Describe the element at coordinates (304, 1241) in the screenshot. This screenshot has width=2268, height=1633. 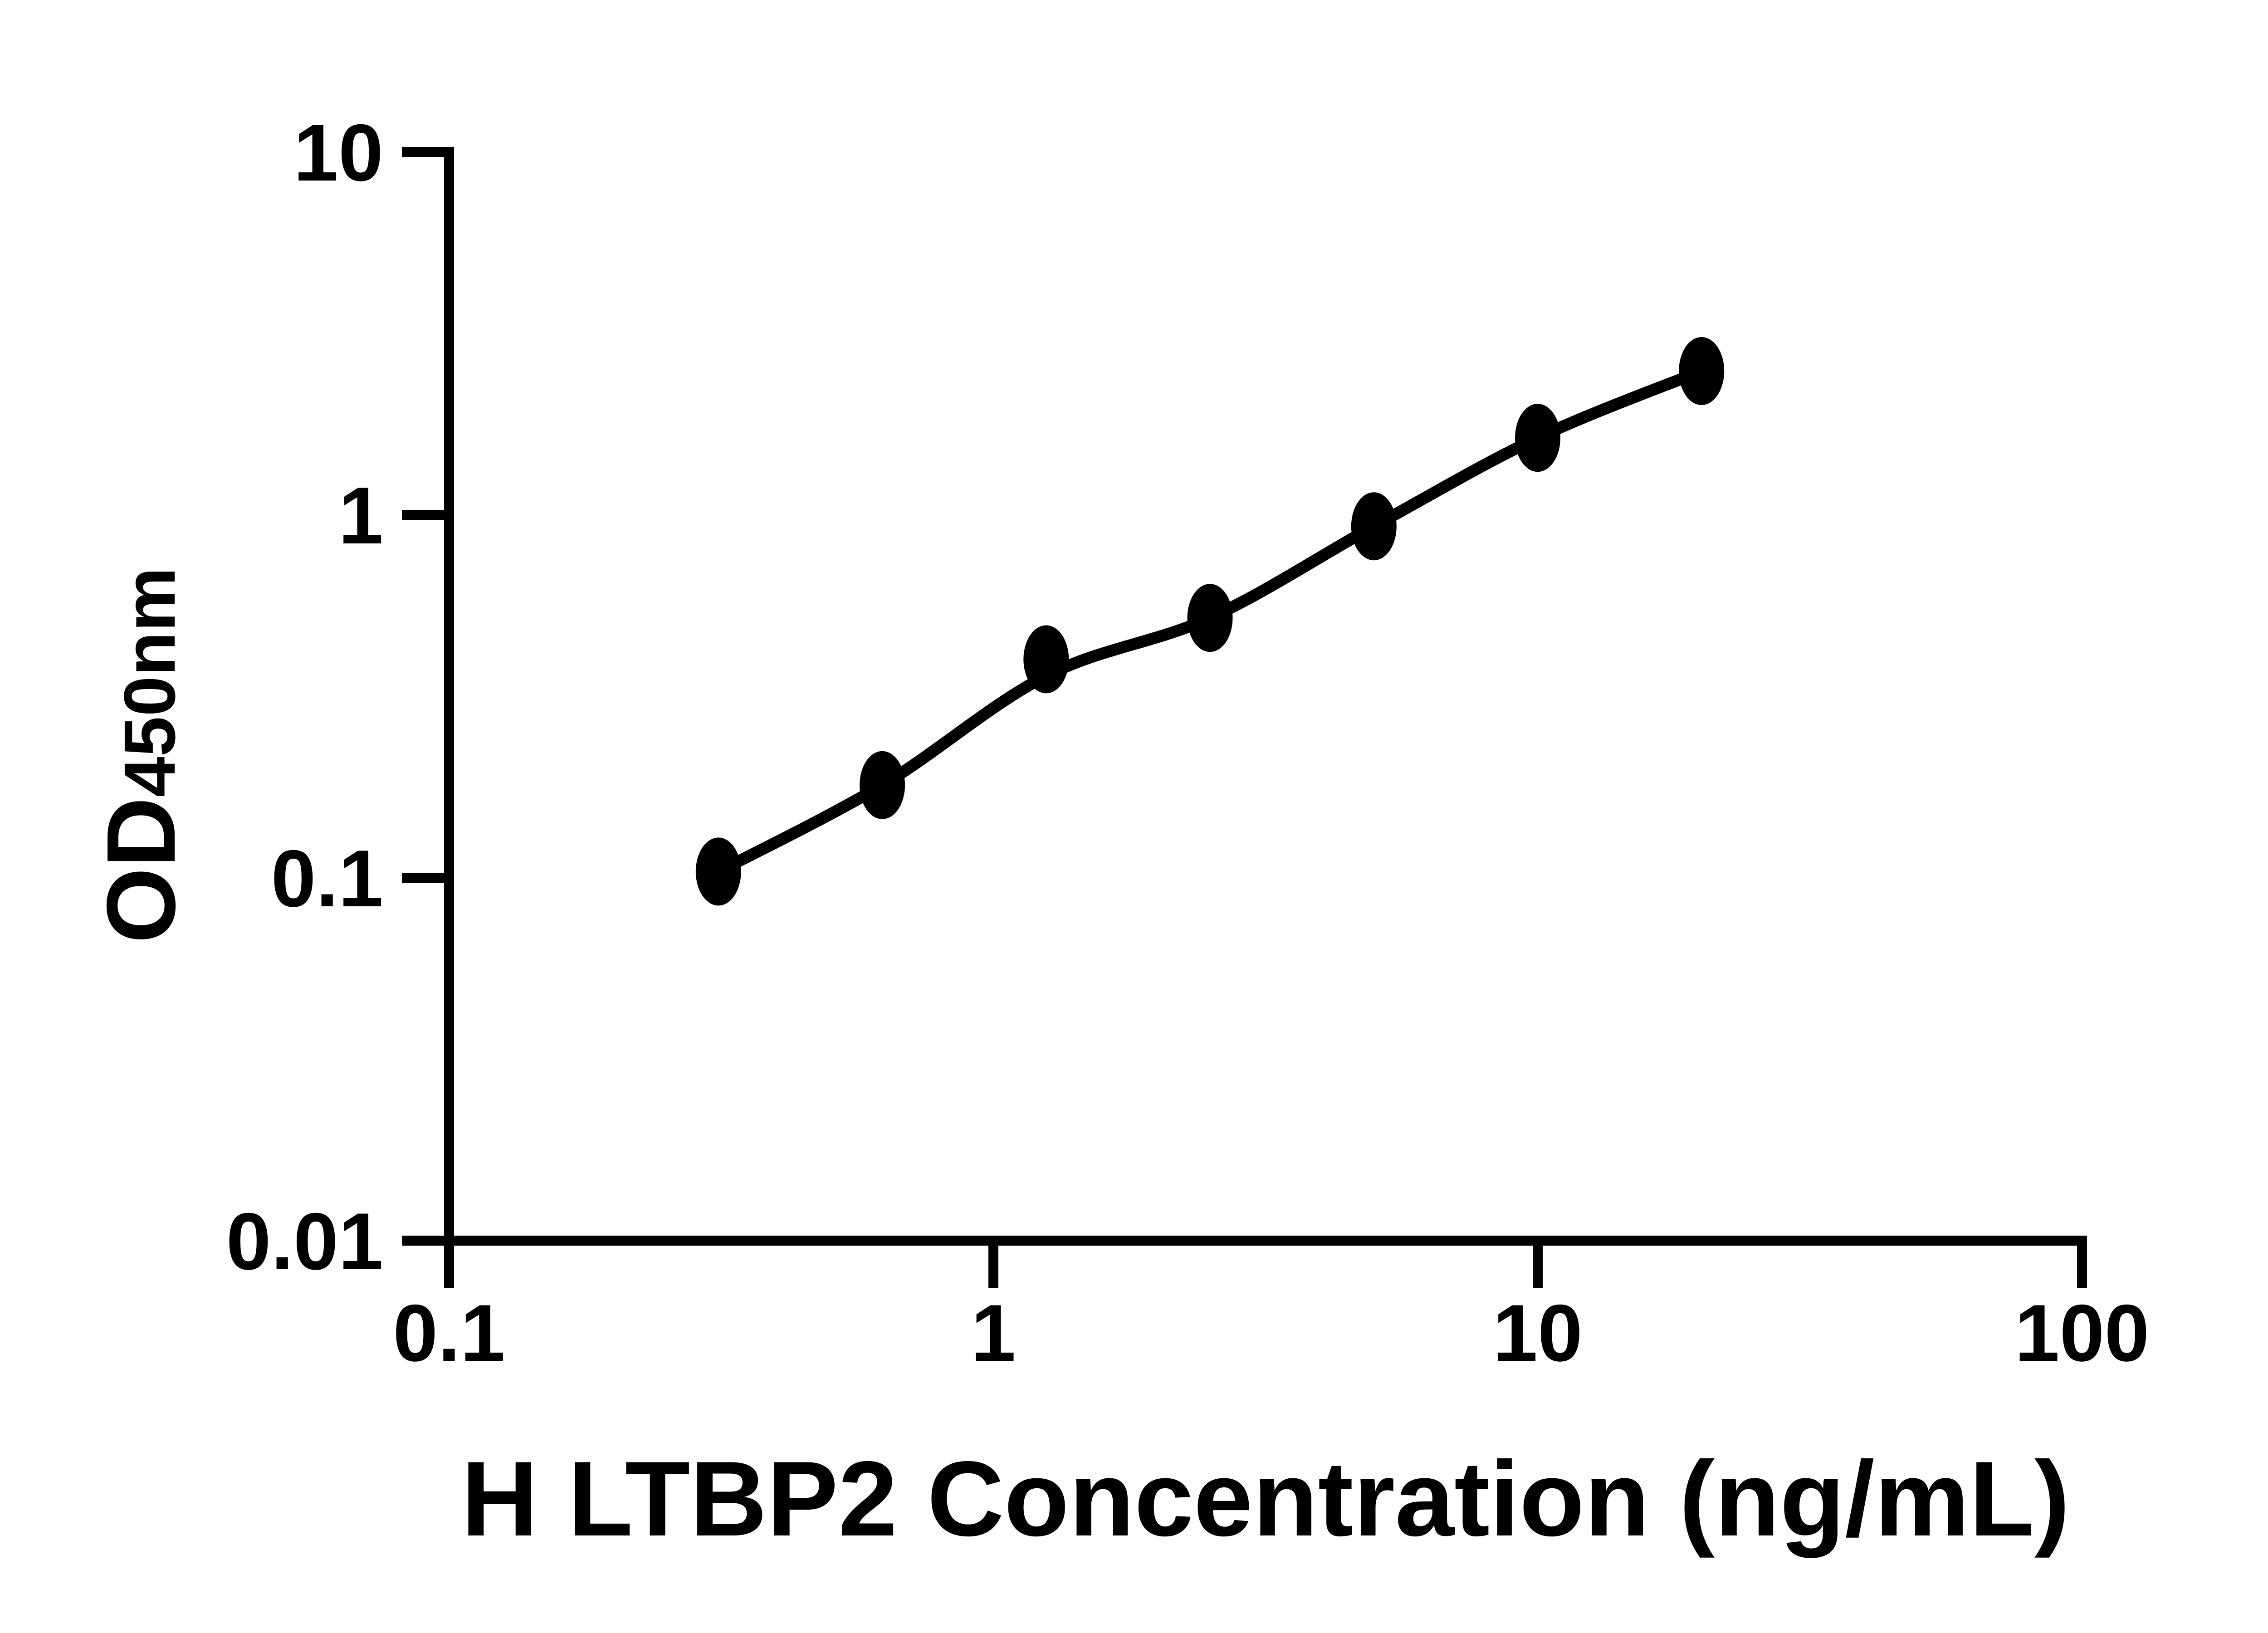
I see `y-tick-label: 0.01` at that location.